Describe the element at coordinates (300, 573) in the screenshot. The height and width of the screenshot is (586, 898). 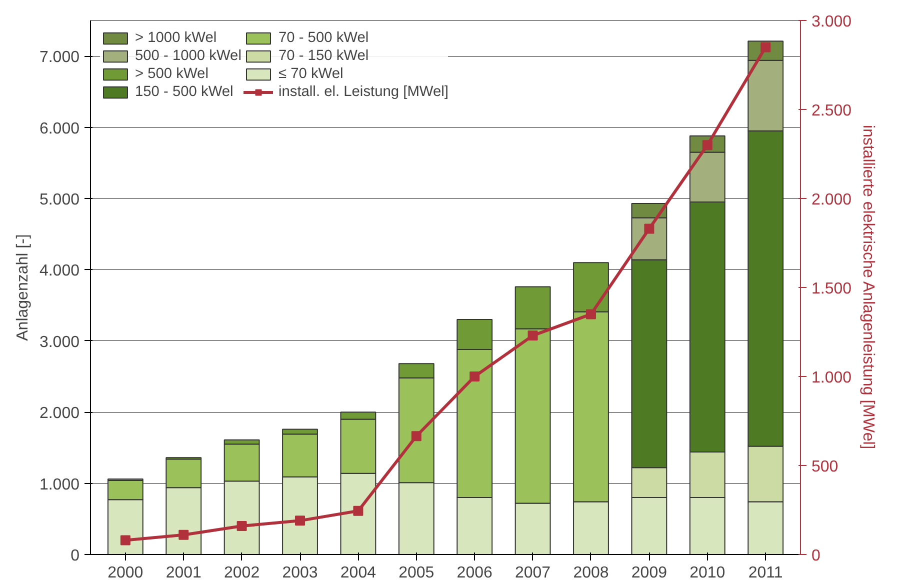
I see `x-tick-label: 2003` at that location.